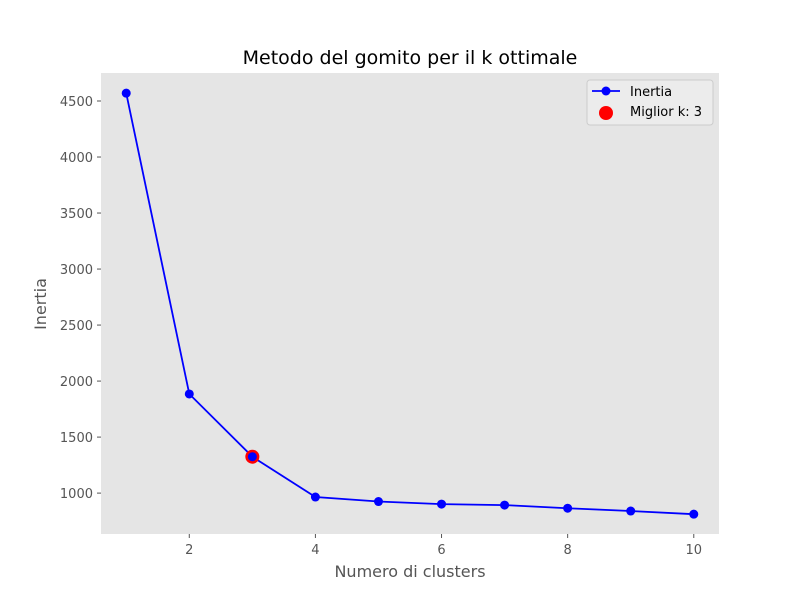 The image size is (800, 600). I want to click on legend-label-inertia: Inertia, so click(651, 92).